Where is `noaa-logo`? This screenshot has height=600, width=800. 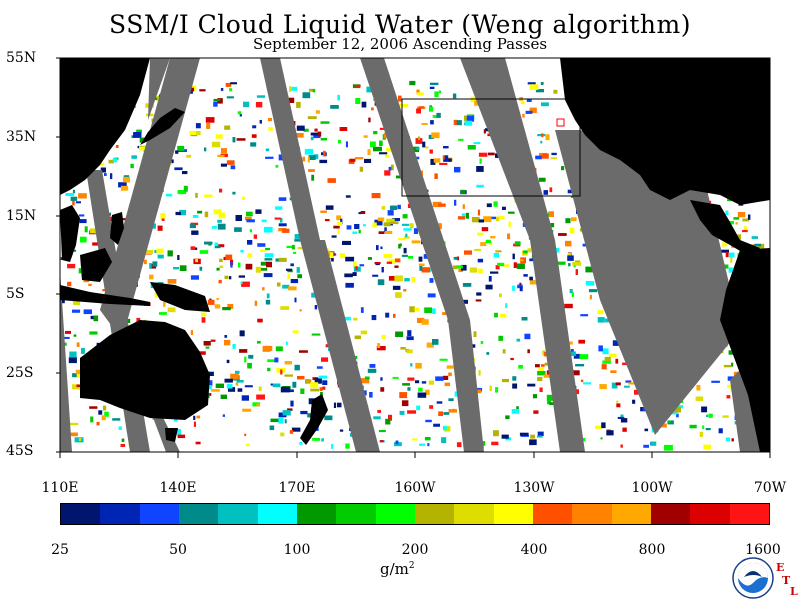
noaa-logo is located at coordinates (753, 578).